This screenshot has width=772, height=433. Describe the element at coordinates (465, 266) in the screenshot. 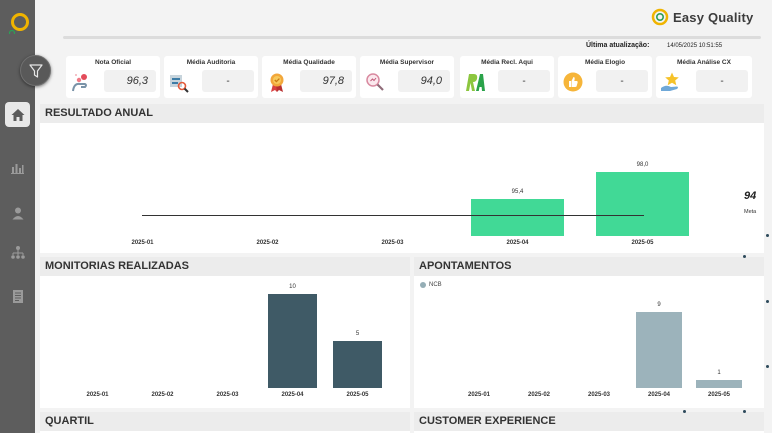

I see `panel-title: APONTAMENTOS` at that location.